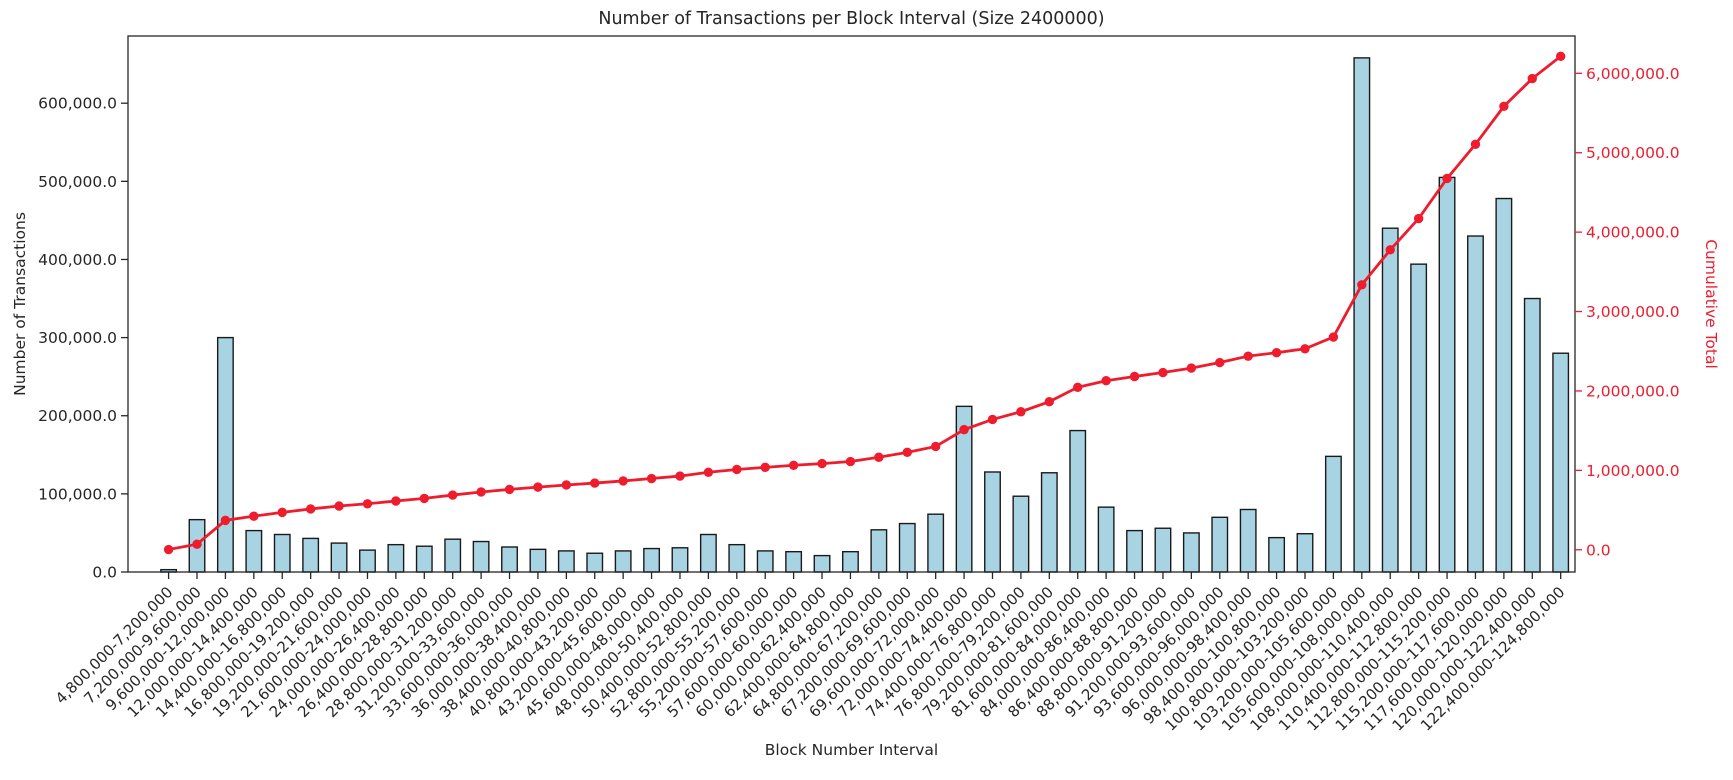  I want to click on right-tick-label: 0.0, so click(1598, 550).